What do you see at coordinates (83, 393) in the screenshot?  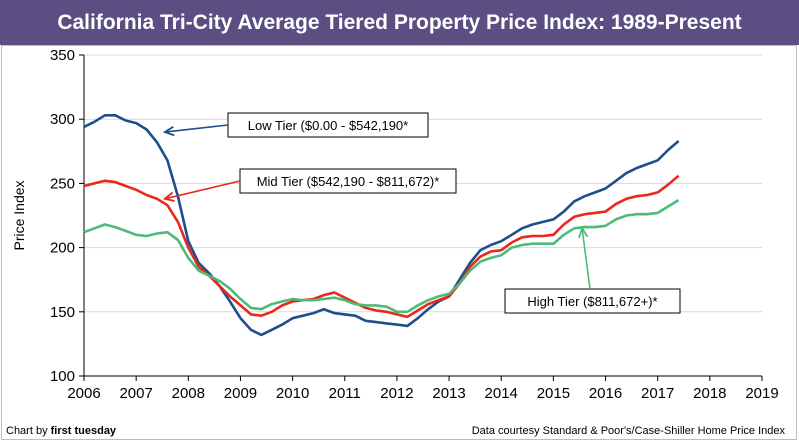 I see `x-tick-label: 2006` at bounding box center [83, 393].